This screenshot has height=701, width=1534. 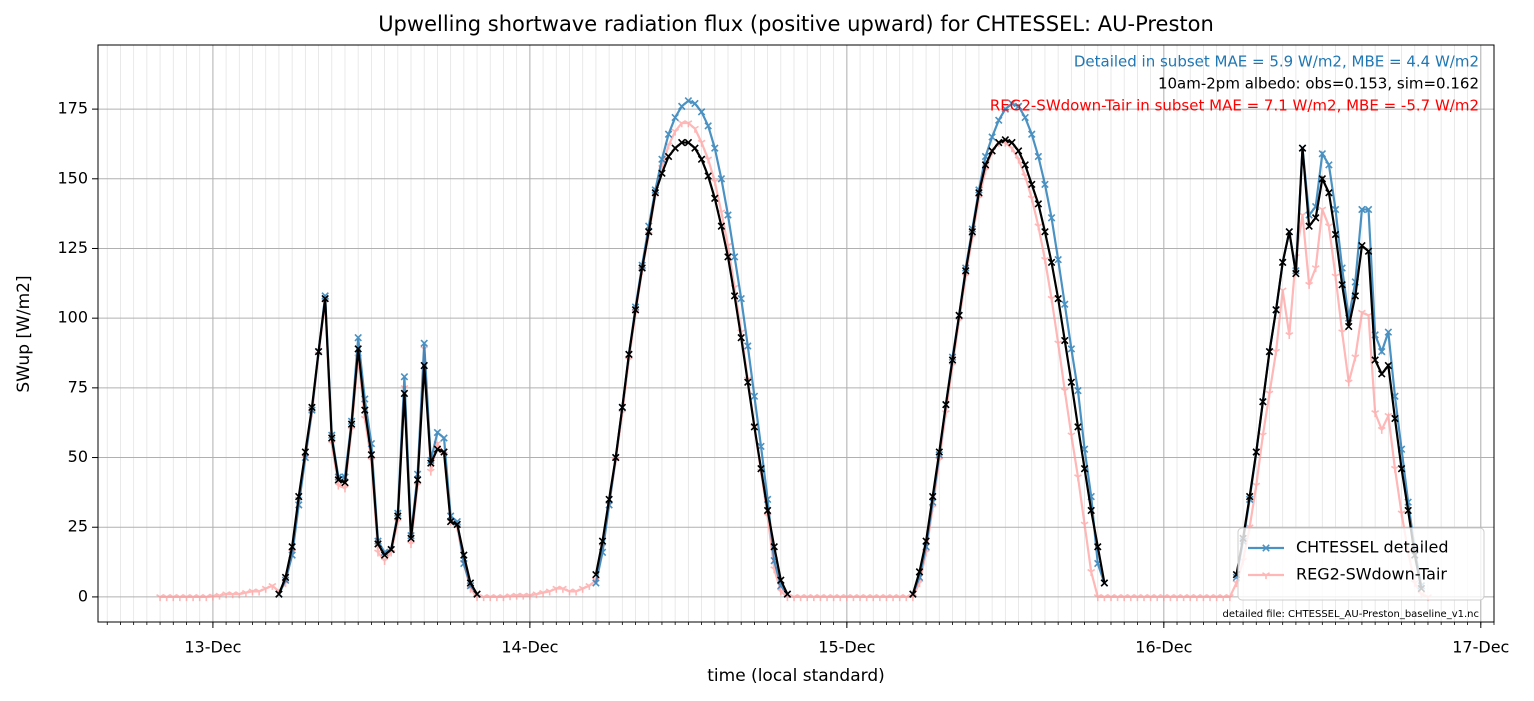 What do you see at coordinates (83, 595) in the screenshot?
I see `y-tick-label: 0` at bounding box center [83, 595].